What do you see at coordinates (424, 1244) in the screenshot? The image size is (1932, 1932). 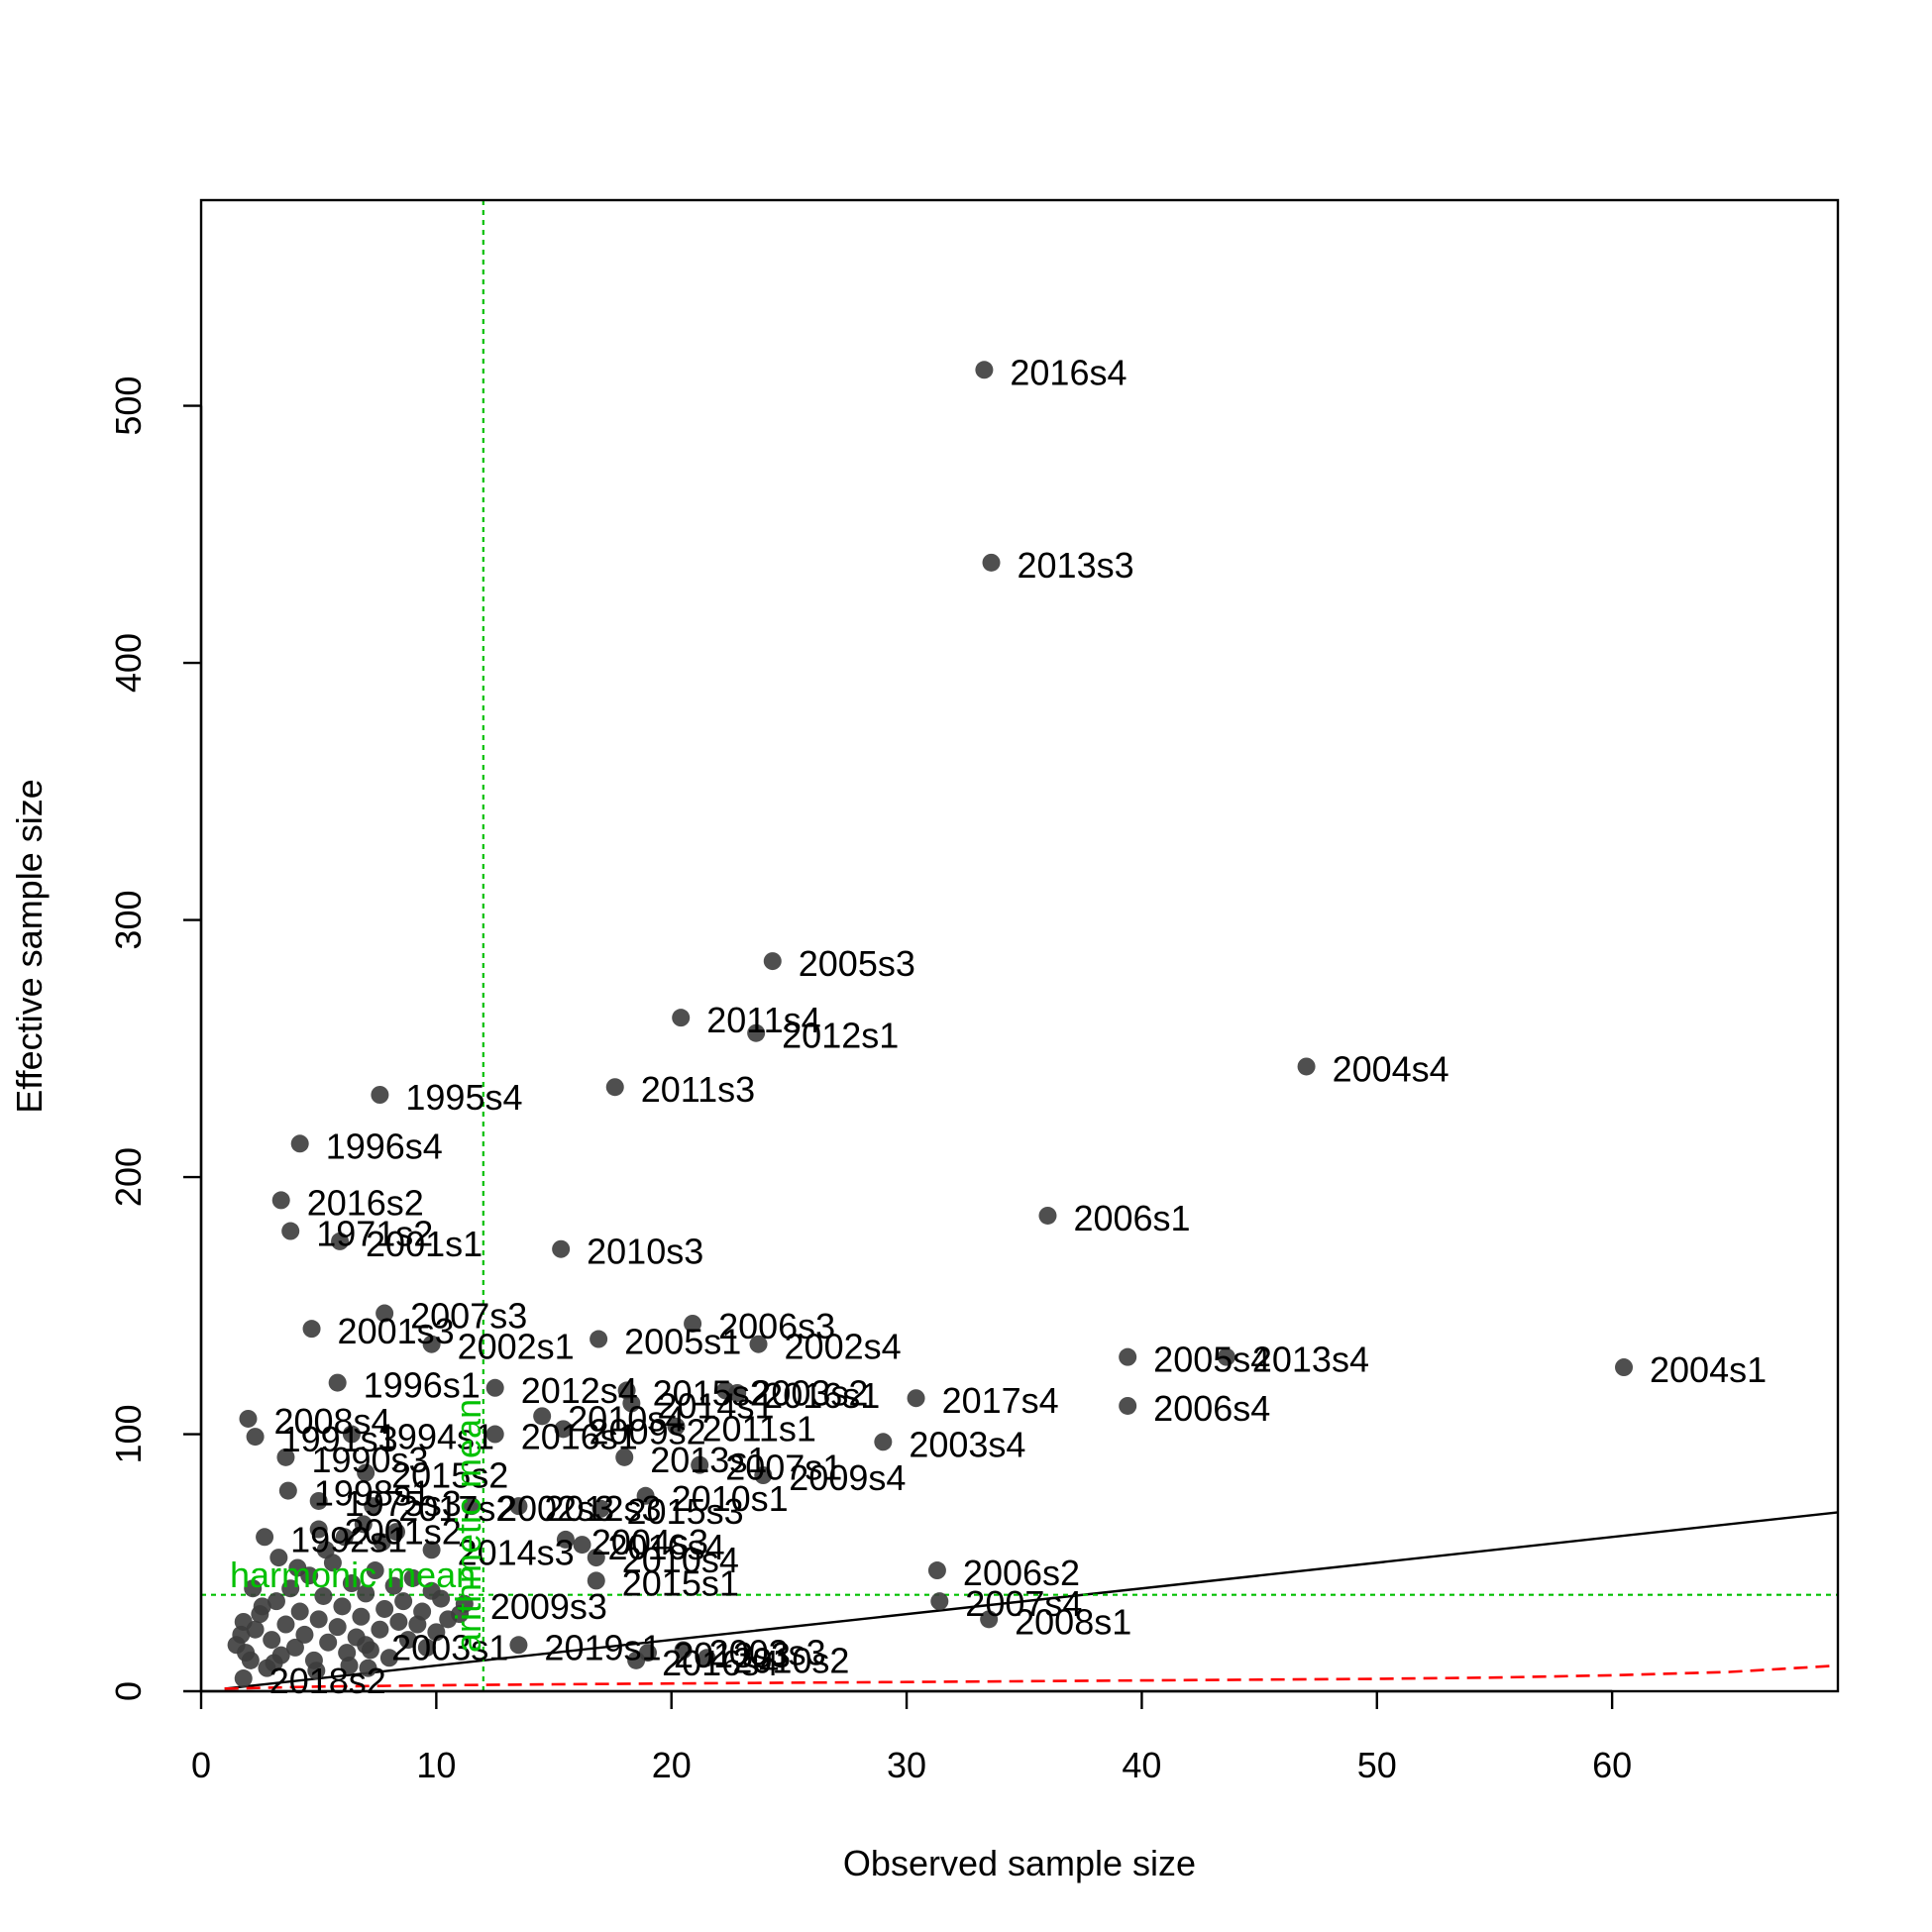 I see `point-label: 2001s1` at bounding box center [424, 1244].